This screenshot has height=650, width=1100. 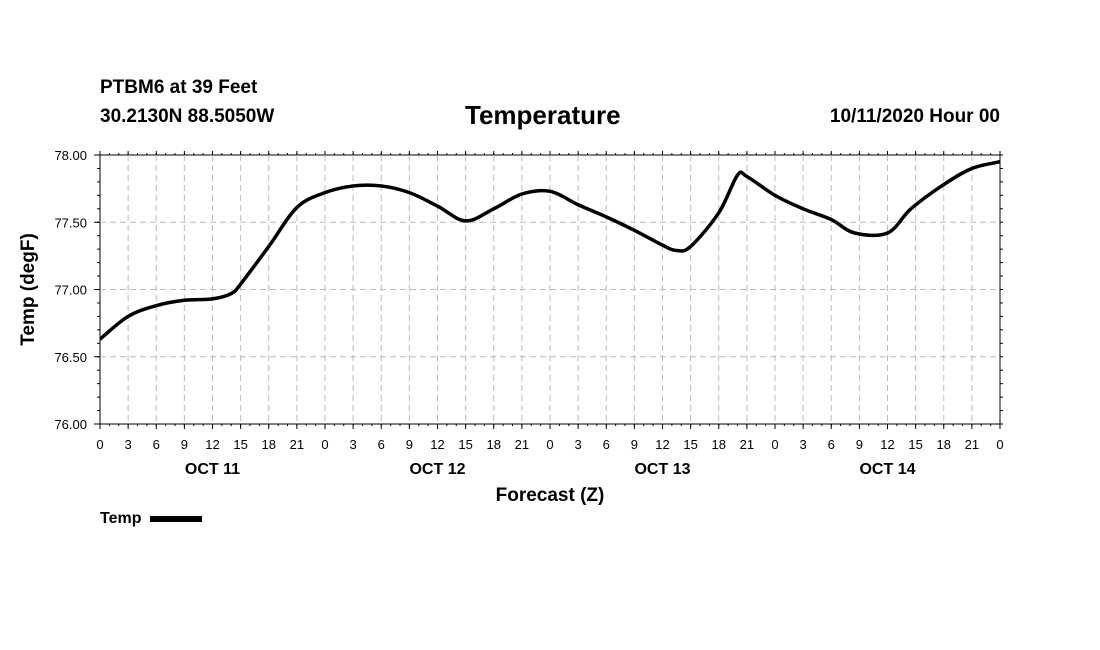 What do you see at coordinates (212, 469) in the screenshot?
I see `day-label: OCT 11` at bounding box center [212, 469].